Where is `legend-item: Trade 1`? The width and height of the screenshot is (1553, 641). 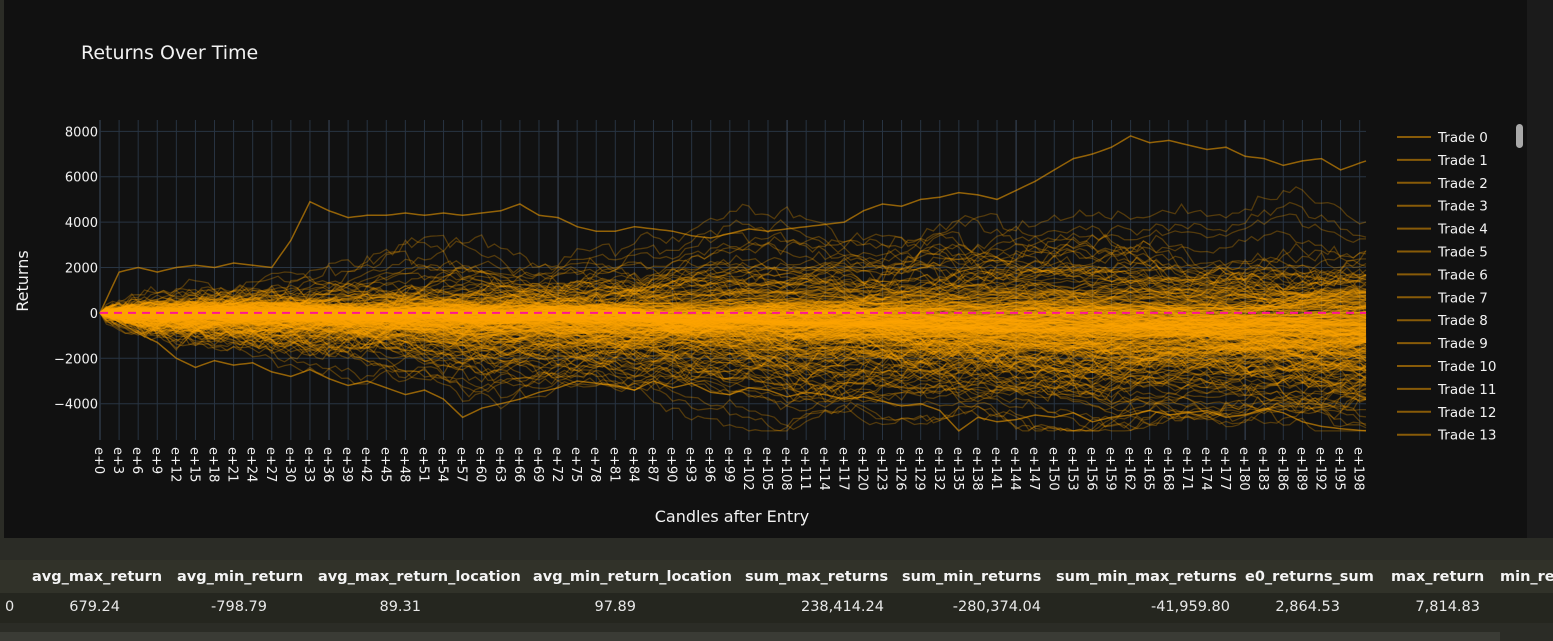
legend-item: Trade 1 is located at coordinates (1442, 161).